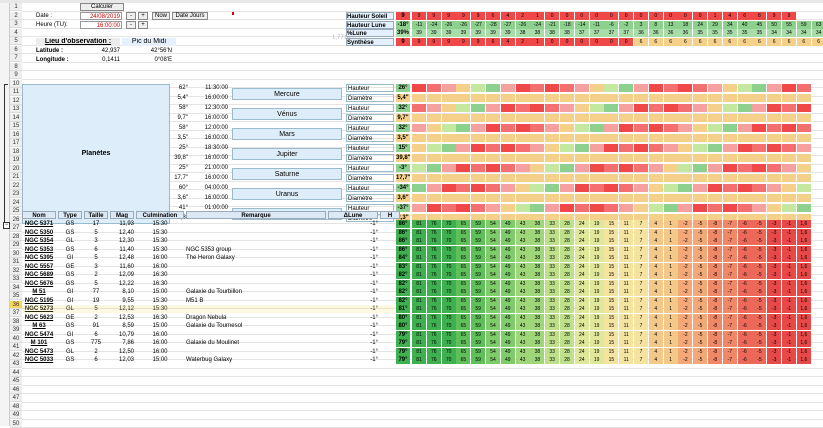 Image resolution: width=823 pixels, height=428 pixels. Describe the element at coordinates (161, 16) in the screenshot. I see `now-button: Now` at that location.